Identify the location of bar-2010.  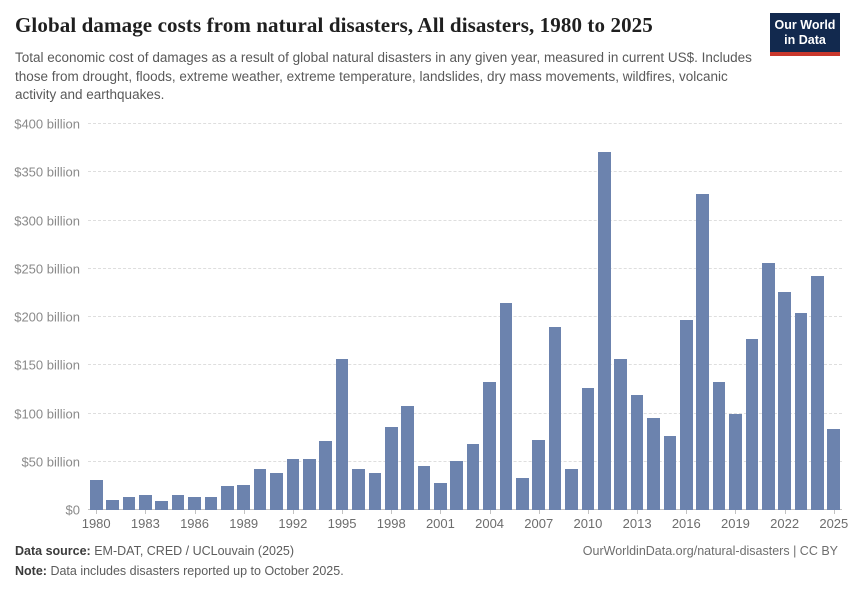
(588, 449).